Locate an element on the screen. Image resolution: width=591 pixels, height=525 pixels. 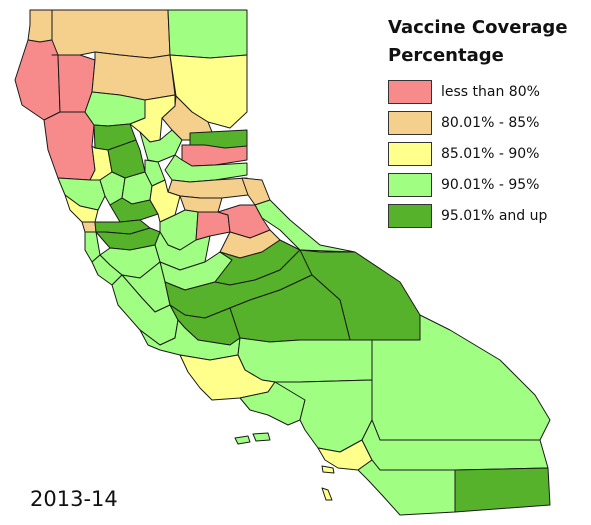
county-el-dorado is located at coordinates (208, 188).